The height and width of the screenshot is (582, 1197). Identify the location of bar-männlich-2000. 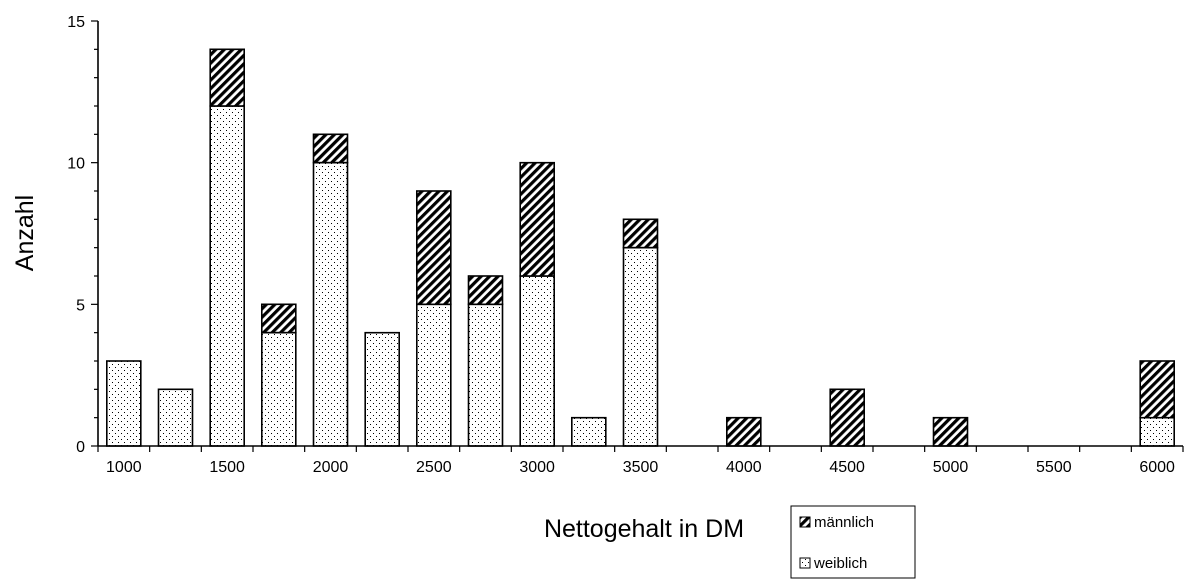
(330, 148).